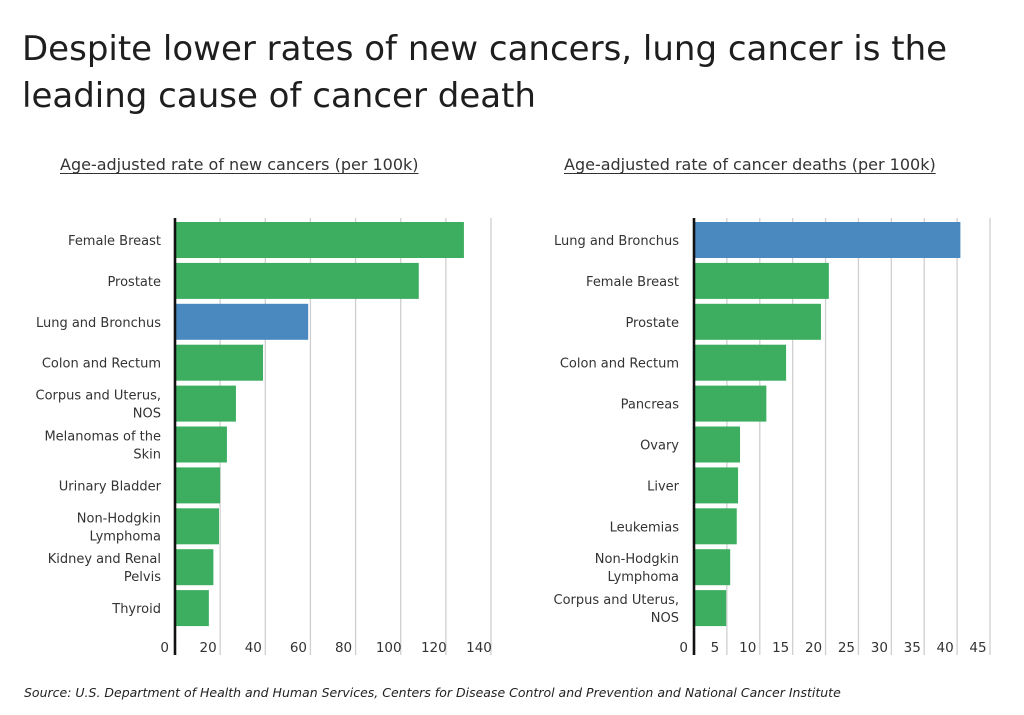 This screenshot has height=715, width=1024. What do you see at coordinates (298, 648) in the screenshot?
I see `new-cancers-tick-label: 60` at bounding box center [298, 648].